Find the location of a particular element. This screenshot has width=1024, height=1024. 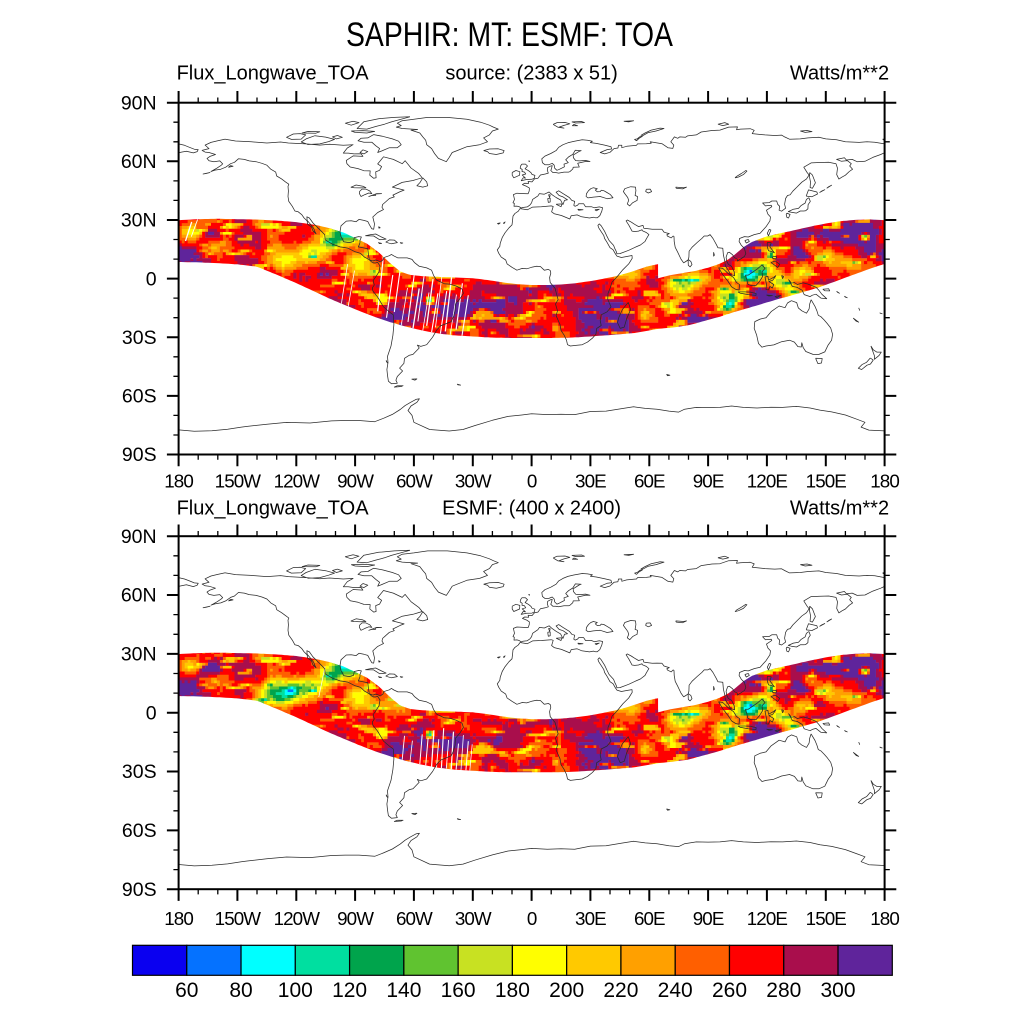

svg-text: 300 is located at coordinates (837, 990).